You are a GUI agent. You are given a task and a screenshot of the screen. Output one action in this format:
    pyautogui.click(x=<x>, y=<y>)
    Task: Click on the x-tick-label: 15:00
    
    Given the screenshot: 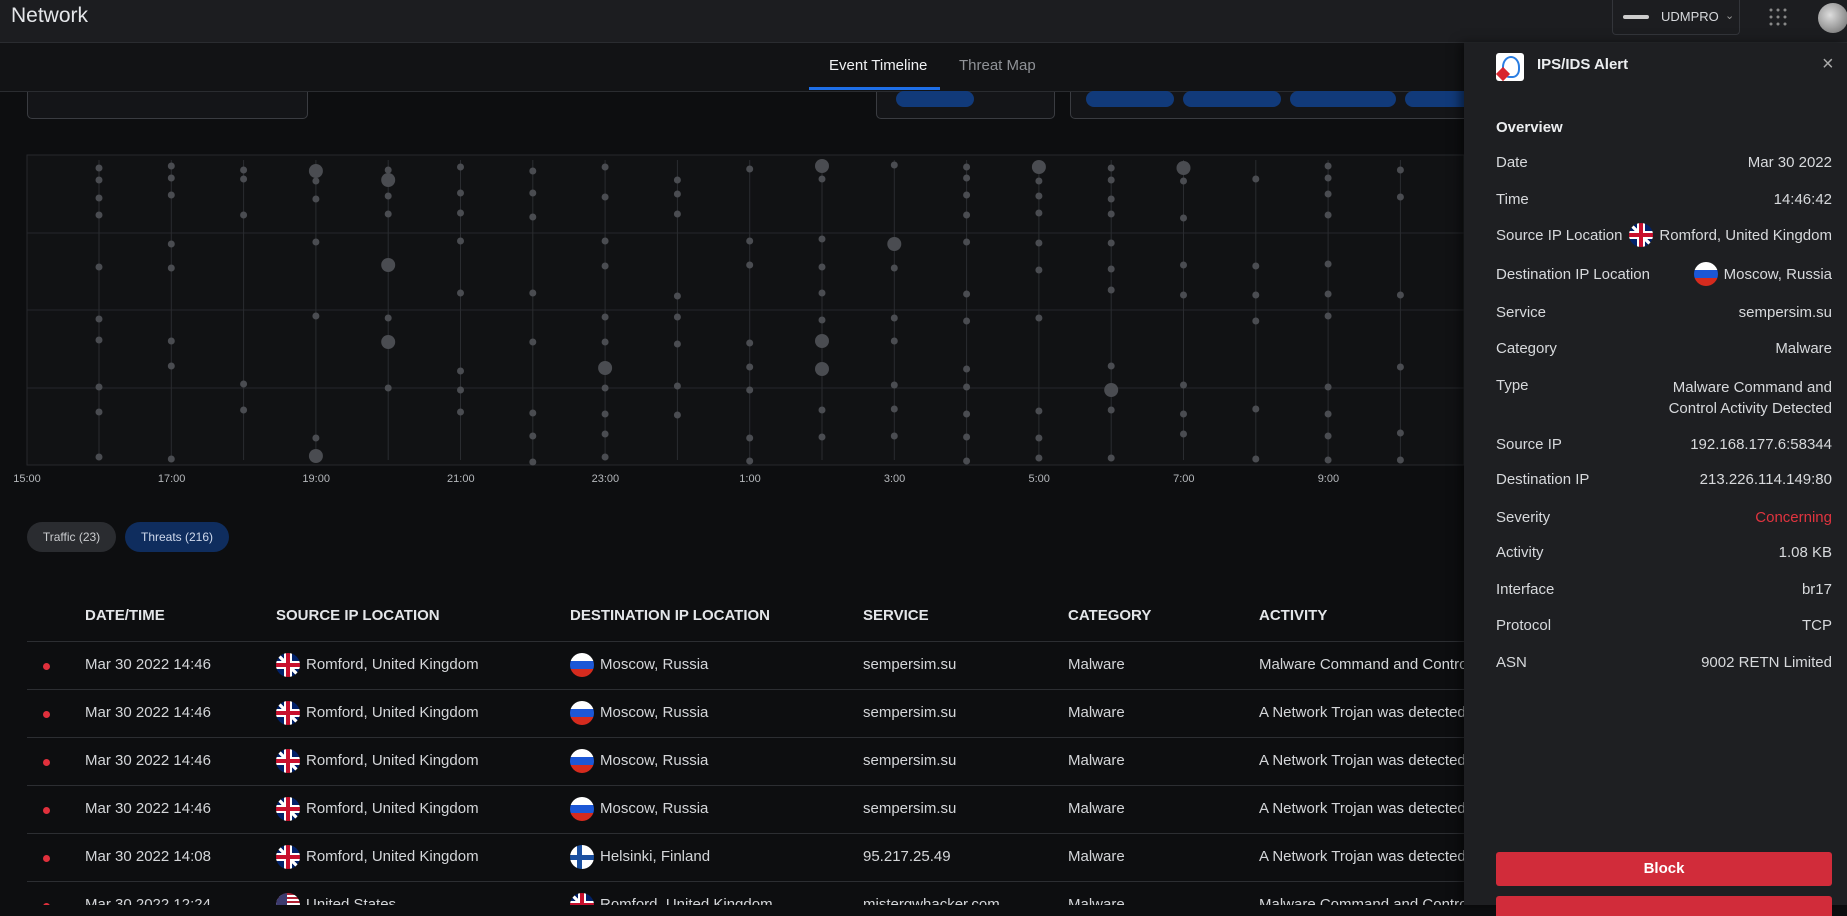 What is the action you would take?
    pyautogui.click(x=27, y=479)
    